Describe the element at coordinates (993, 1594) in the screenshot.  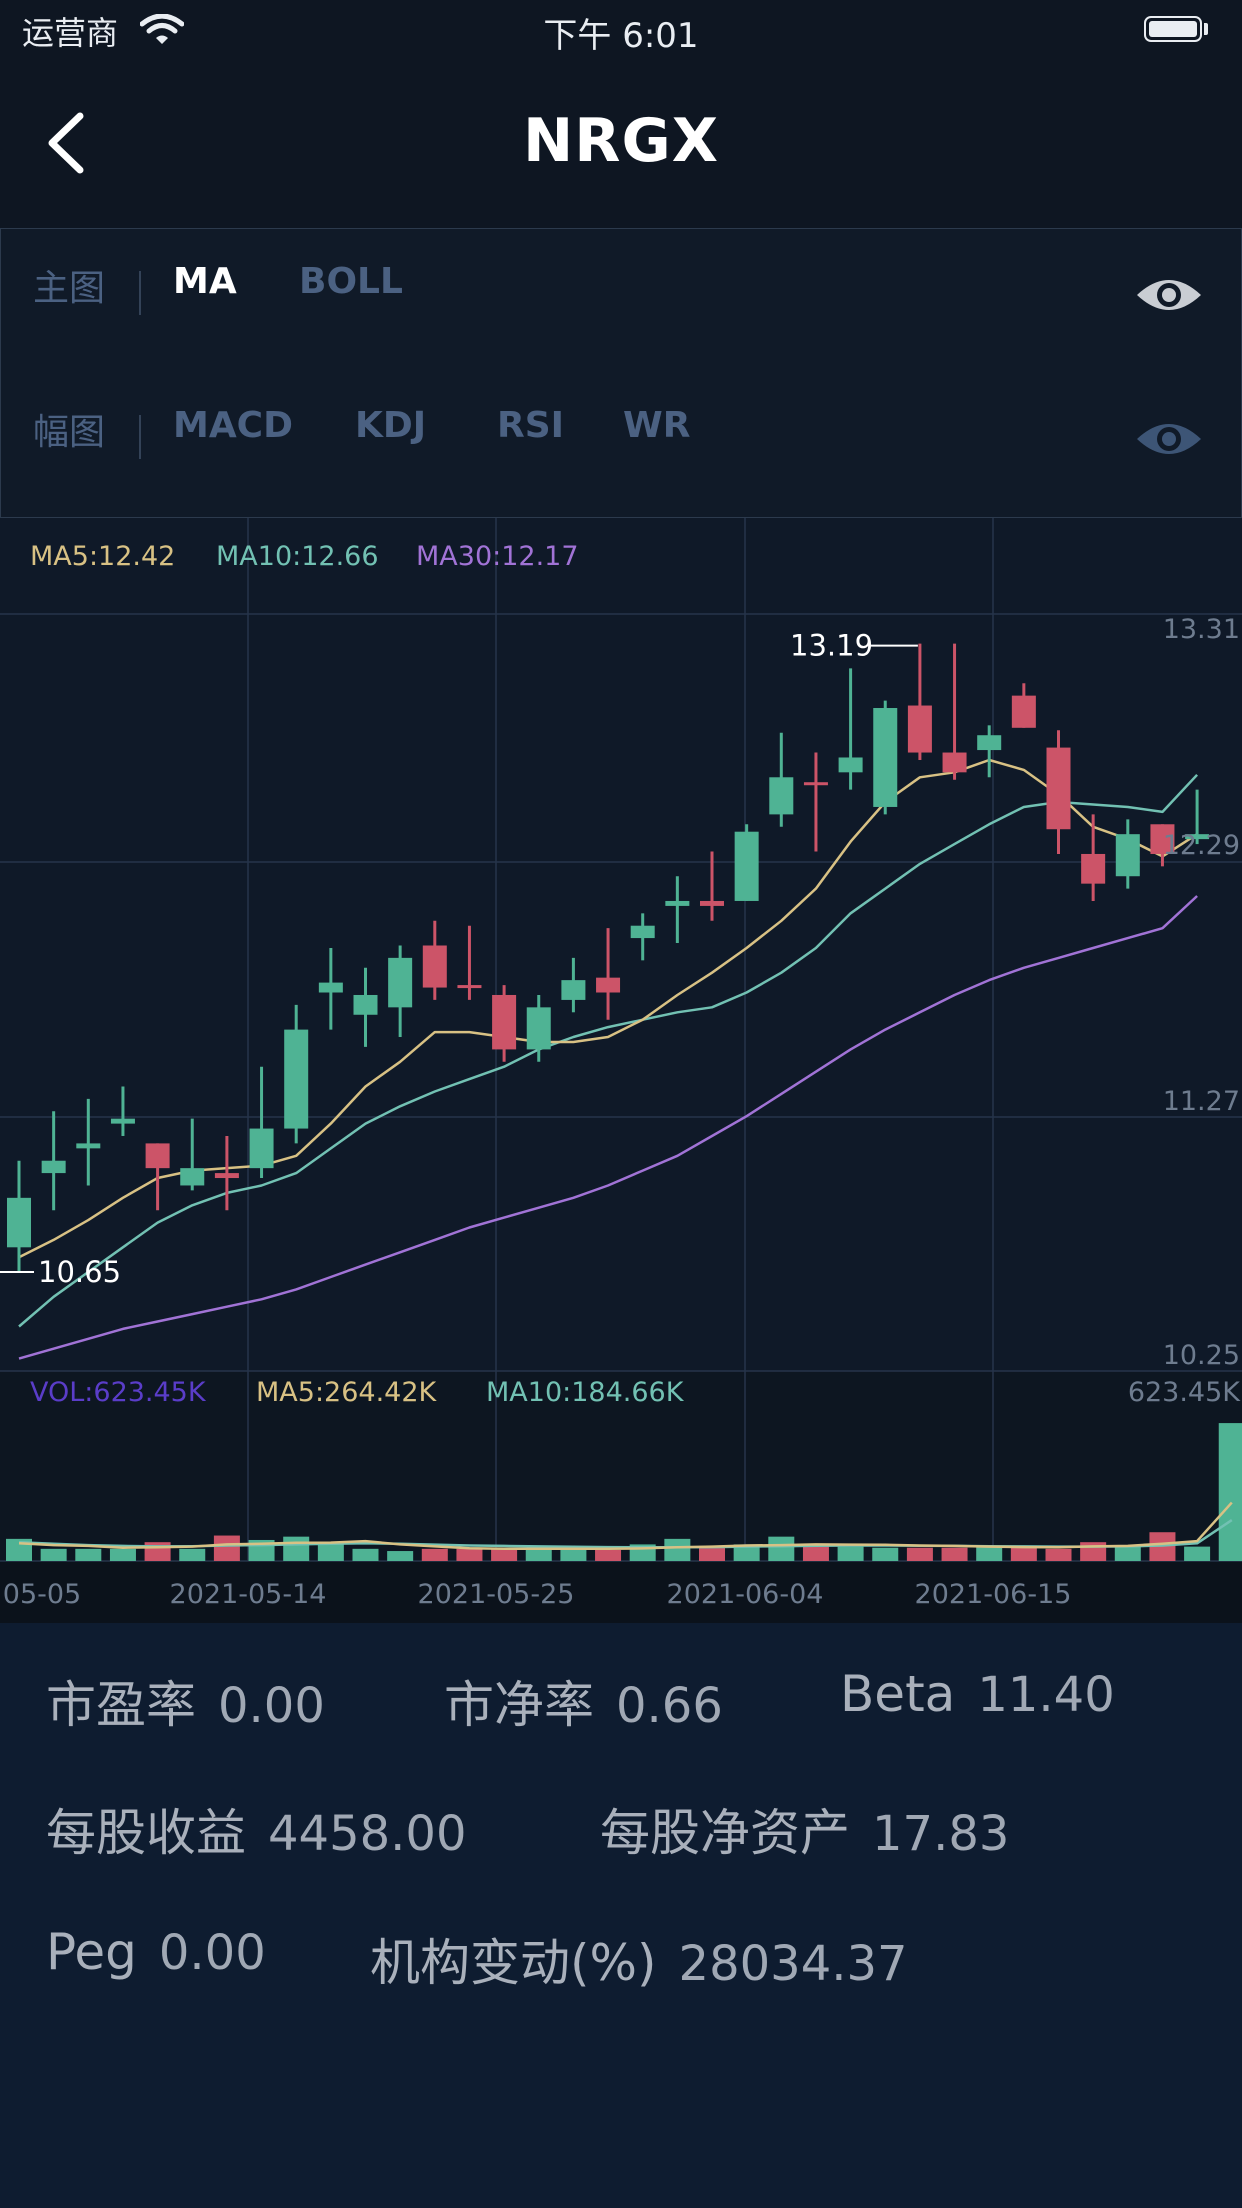
I see `date-label: 2021-06-15` at that location.